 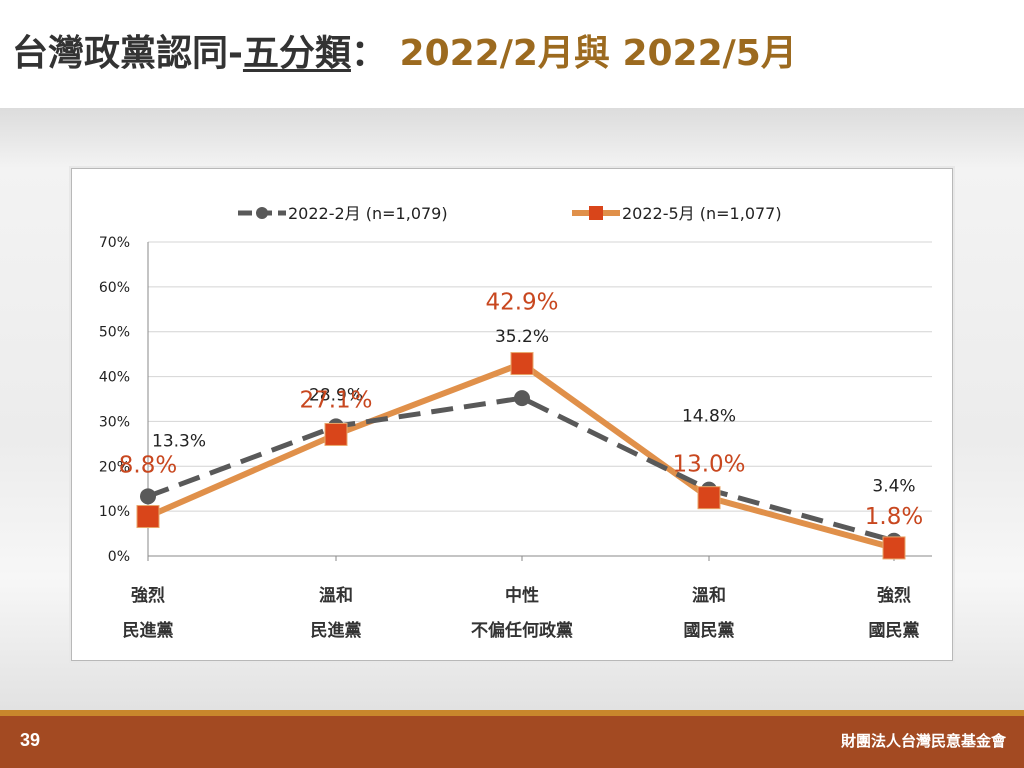 I want to click on page-title: 台灣政黨認同-五分類： 2022/2月與 2022/5月, so click(x=404, y=50).